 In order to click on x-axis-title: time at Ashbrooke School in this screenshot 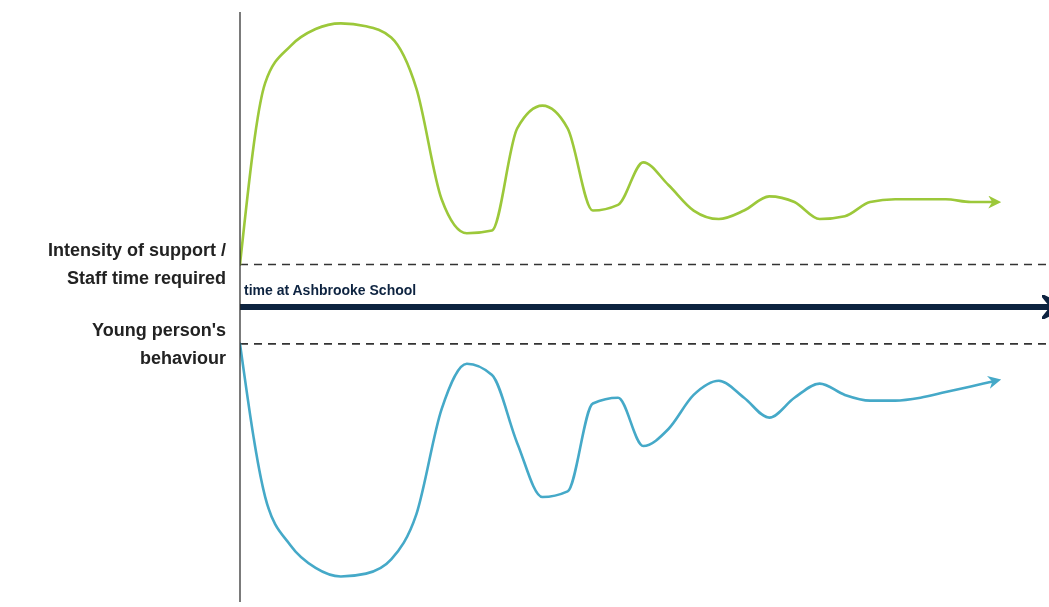, I will do `click(330, 290)`.